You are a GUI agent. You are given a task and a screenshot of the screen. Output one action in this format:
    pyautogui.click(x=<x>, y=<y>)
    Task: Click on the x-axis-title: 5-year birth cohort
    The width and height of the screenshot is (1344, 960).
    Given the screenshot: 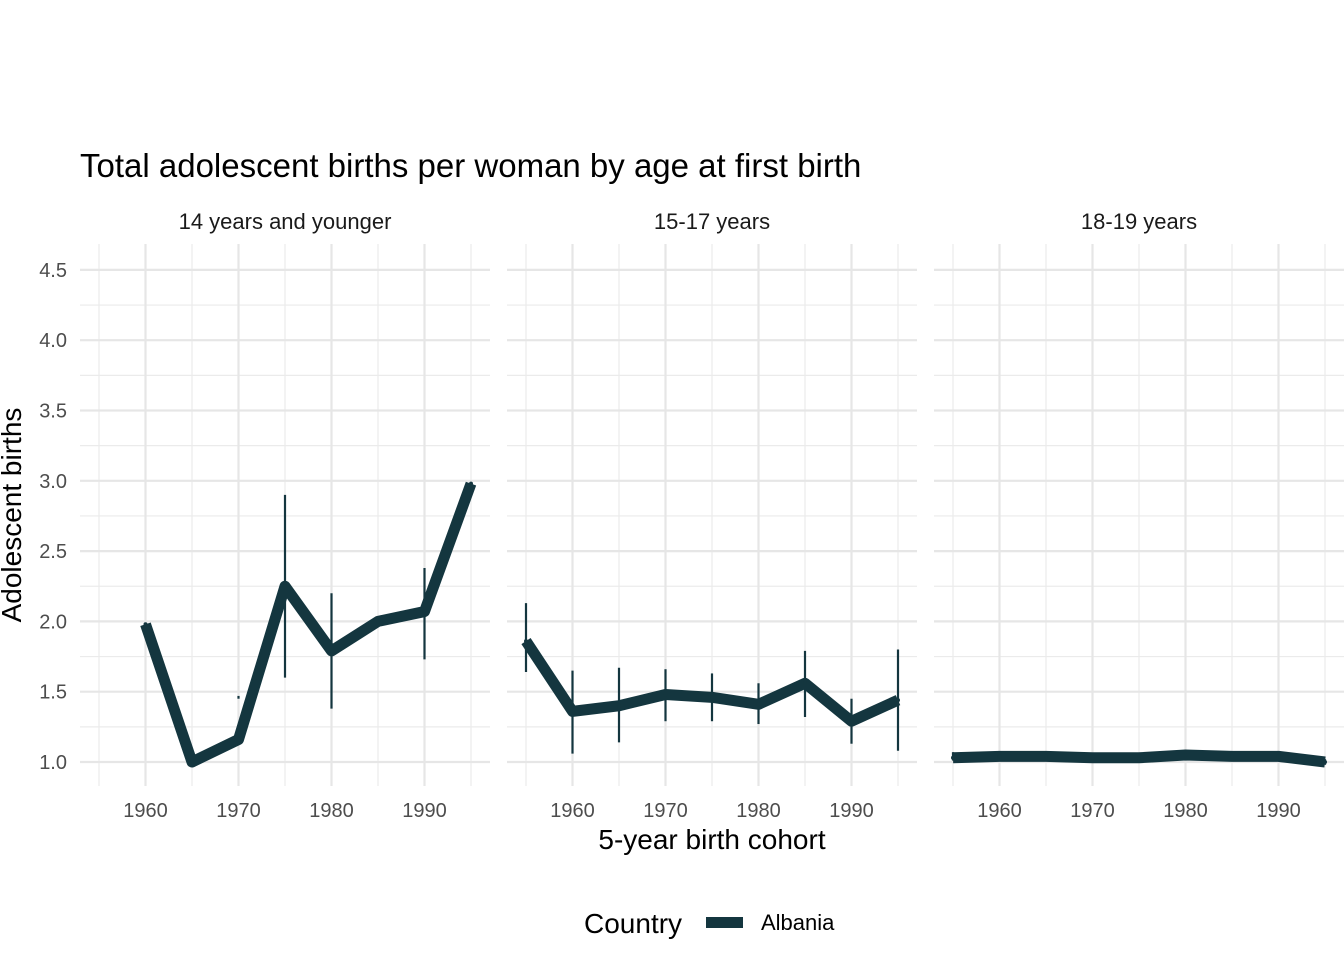 What is the action you would take?
    pyautogui.click(x=711, y=839)
    